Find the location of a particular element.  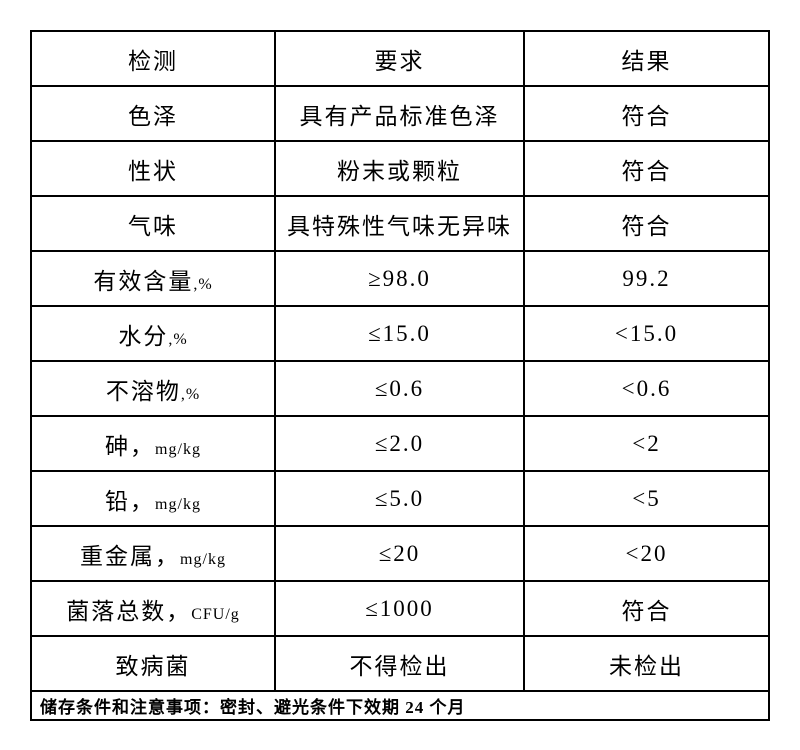

test-name-cell: 菌落总数，CFU/g is located at coordinates (153, 608).